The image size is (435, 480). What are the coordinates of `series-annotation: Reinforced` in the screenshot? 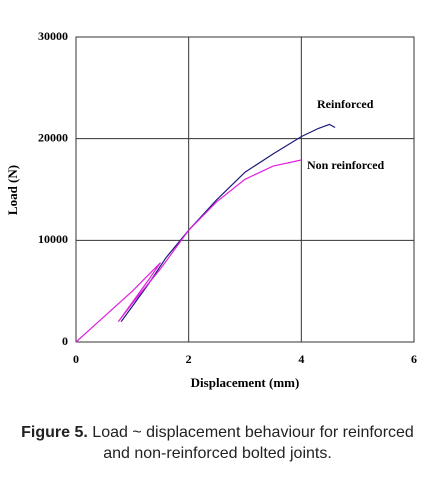 It's located at (345, 104).